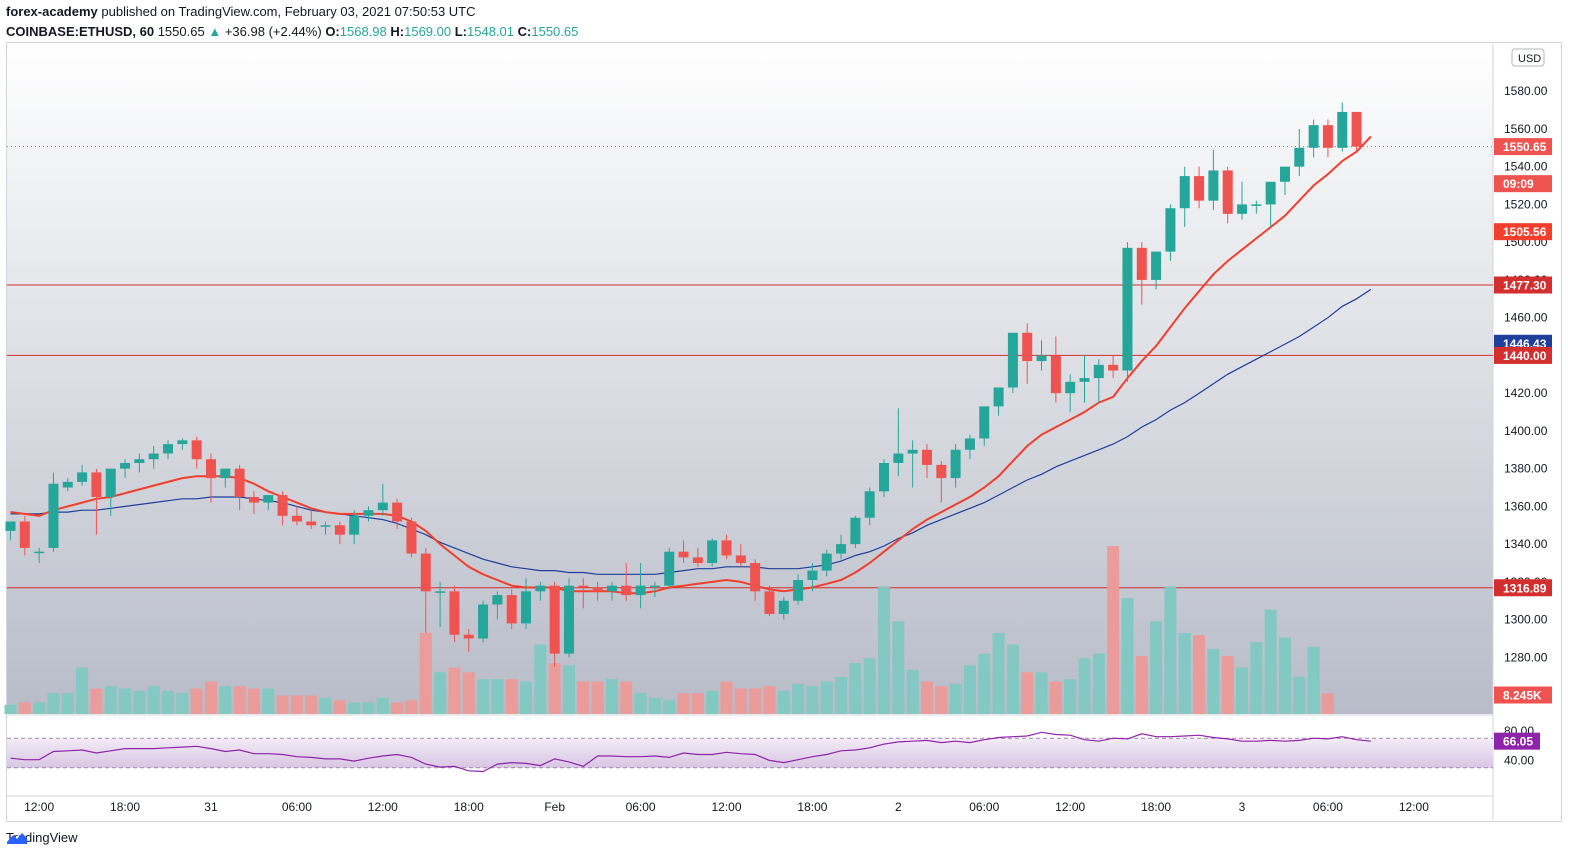 This screenshot has height=868, width=1588. I want to click on time-axis-tick-label: 18:00, so click(125, 807).